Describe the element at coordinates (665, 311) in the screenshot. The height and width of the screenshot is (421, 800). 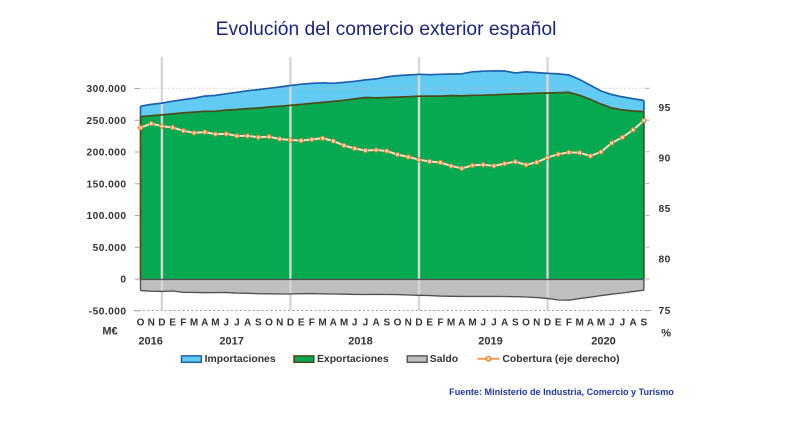
I see `svg-text: 75` at that location.